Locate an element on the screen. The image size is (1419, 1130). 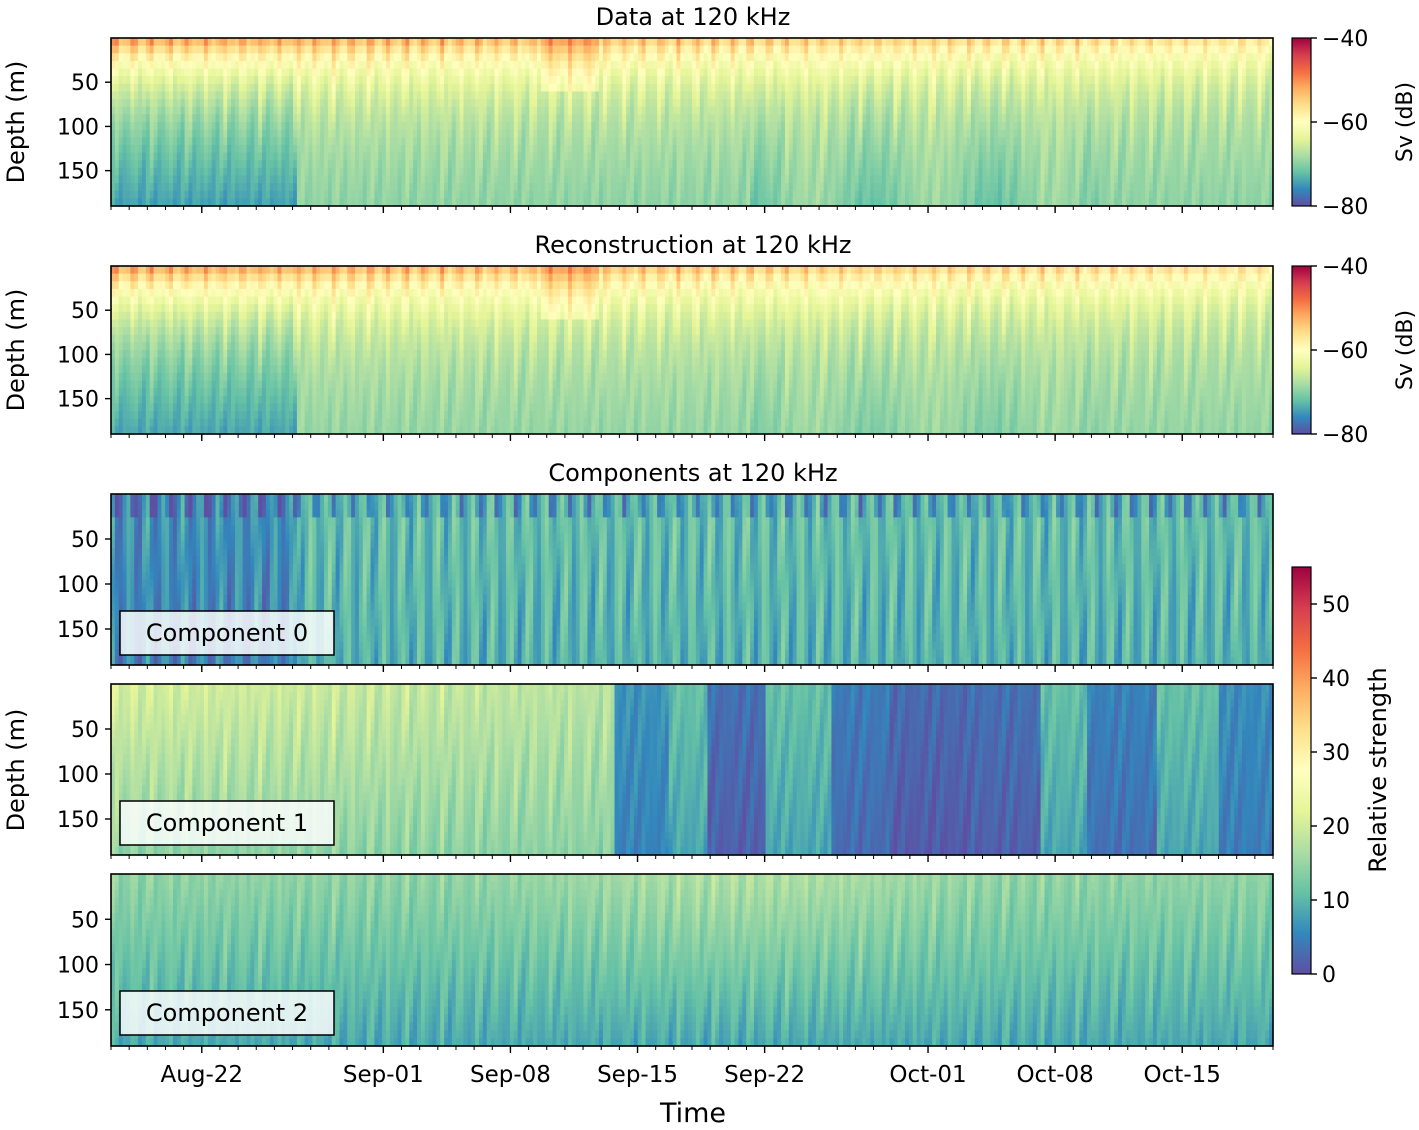
sv-colorbar-data-gradient is located at coordinates (1301, 122).